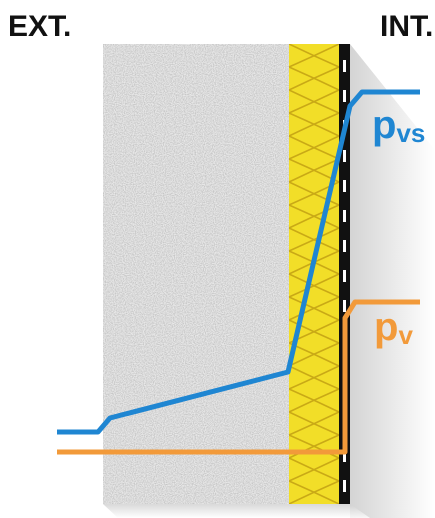 This screenshot has height=518, width=435. What do you see at coordinates (410, 133) in the screenshot?
I see `saturation-subscript: vs` at bounding box center [410, 133].